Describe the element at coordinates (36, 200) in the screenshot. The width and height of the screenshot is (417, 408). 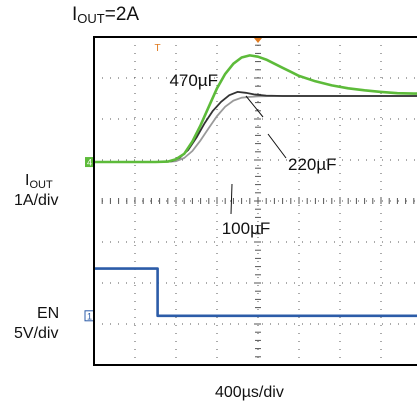
I see `iout-channel-scale: 1A/div` at that location.